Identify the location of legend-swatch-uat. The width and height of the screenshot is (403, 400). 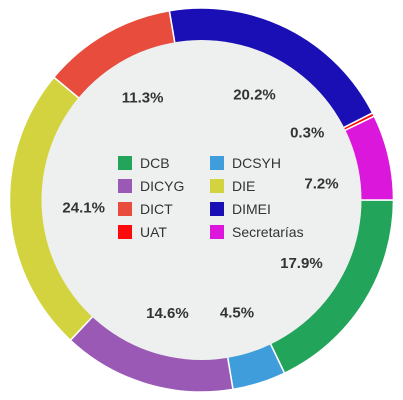
(125, 232).